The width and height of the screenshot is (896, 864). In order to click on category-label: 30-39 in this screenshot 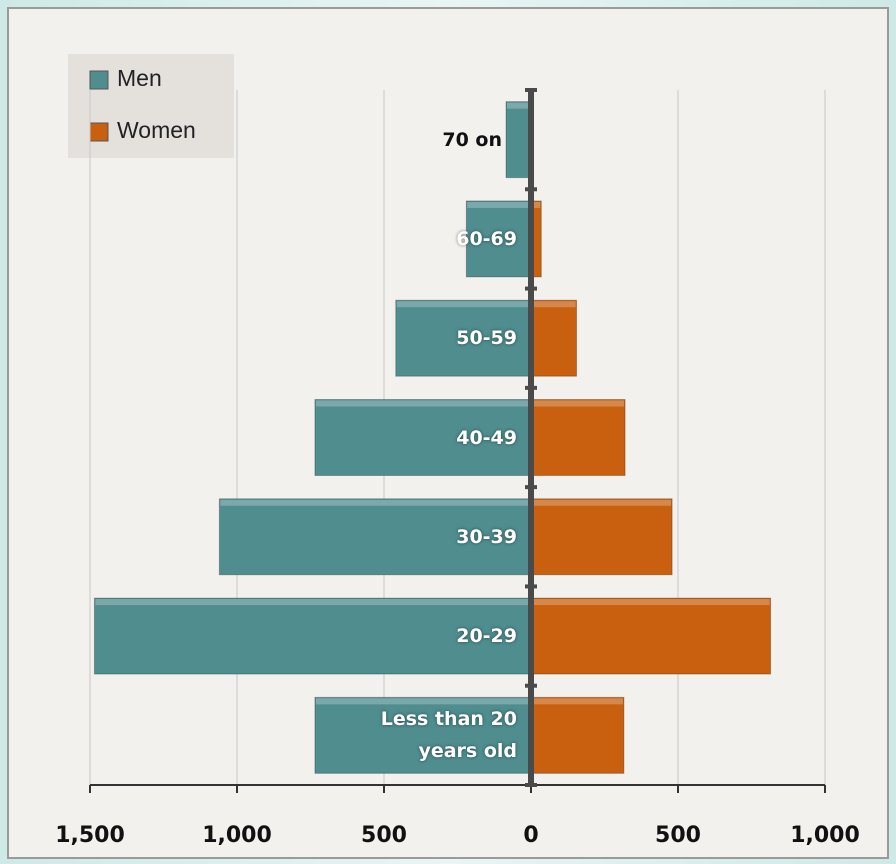, I will do `click(486, 536)`.